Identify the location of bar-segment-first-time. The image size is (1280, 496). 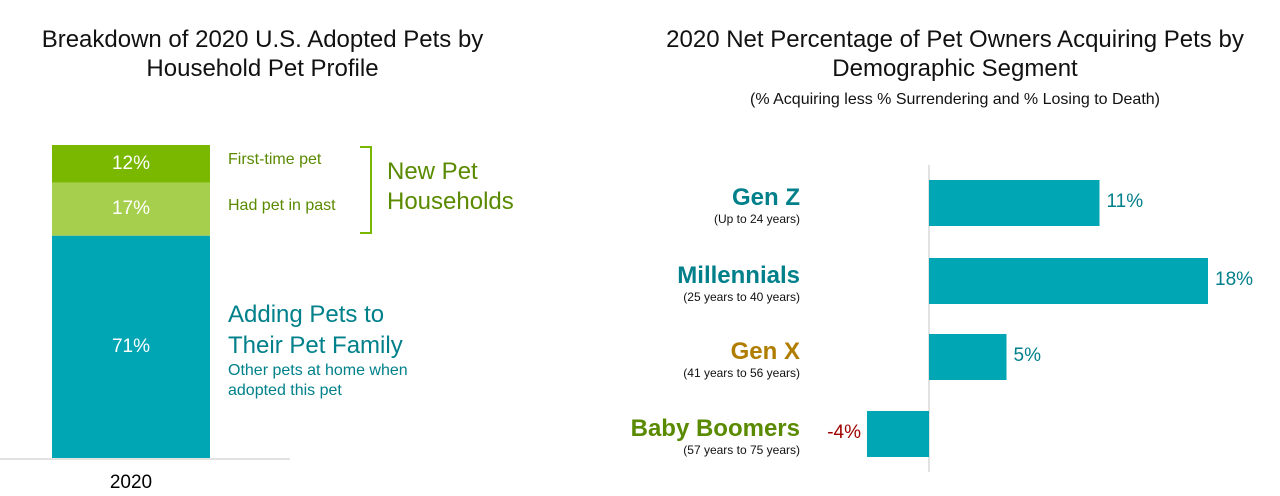
(131, 164).